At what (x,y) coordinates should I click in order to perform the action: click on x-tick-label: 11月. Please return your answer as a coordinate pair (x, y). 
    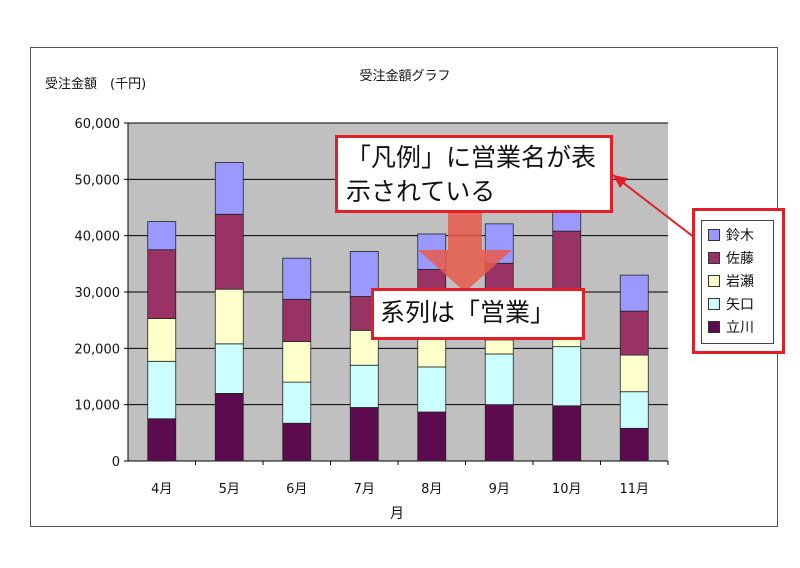
    Looking at the image, I should click on (634, 489).